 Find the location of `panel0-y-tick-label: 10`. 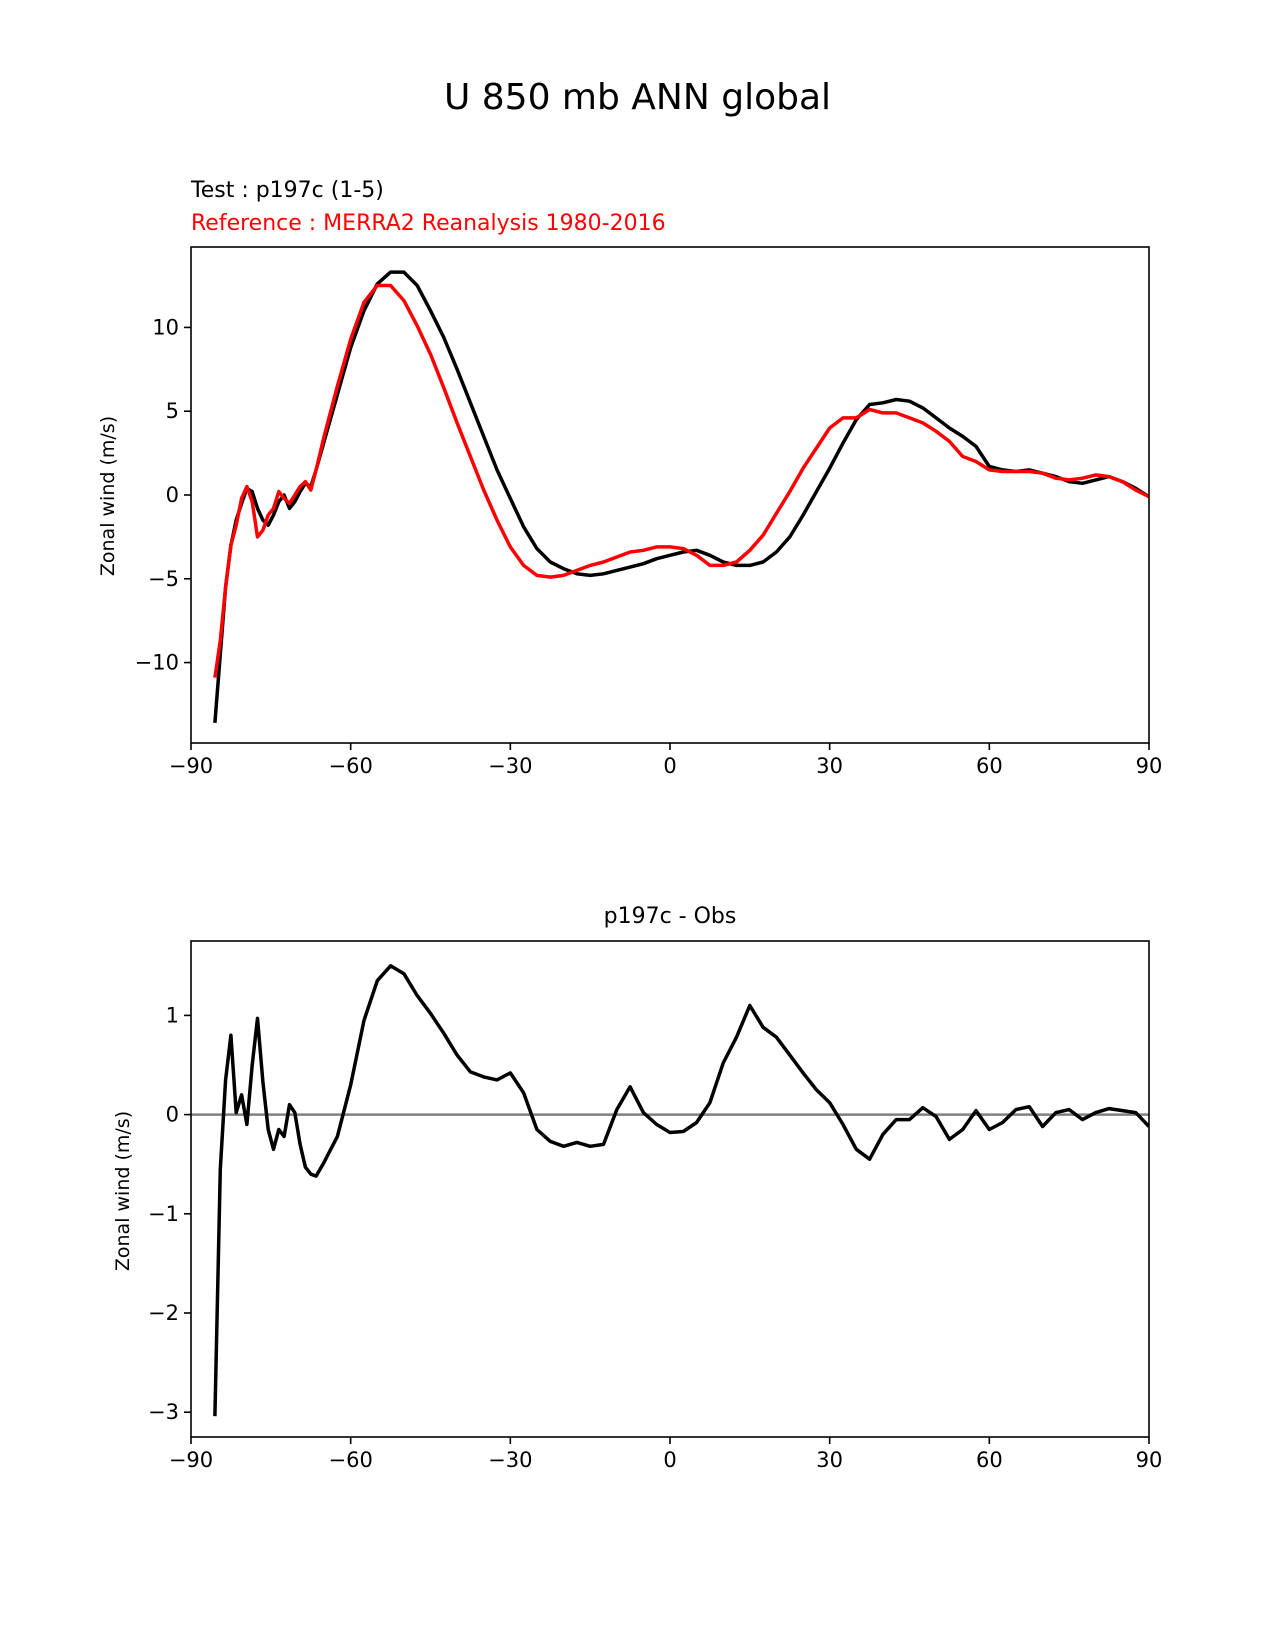

panel0-y-tick-label: 10 is located at coordinates (165, 327).